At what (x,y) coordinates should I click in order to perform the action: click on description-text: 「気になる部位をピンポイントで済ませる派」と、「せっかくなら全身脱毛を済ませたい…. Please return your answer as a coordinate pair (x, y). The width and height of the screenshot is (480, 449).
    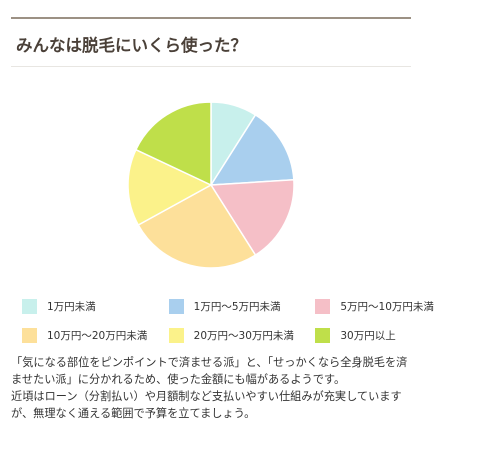
    Looking at the image, I should click on (213, 388).